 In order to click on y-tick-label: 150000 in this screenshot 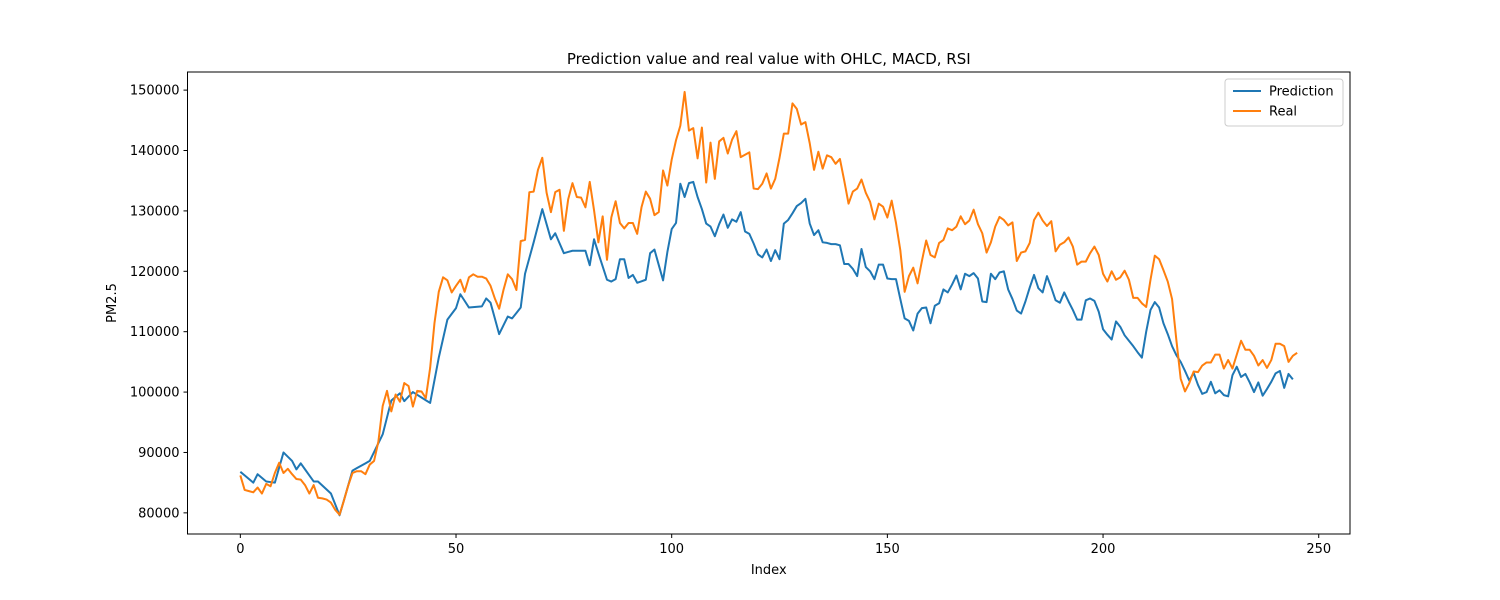, I will do `click(155, 91)`.